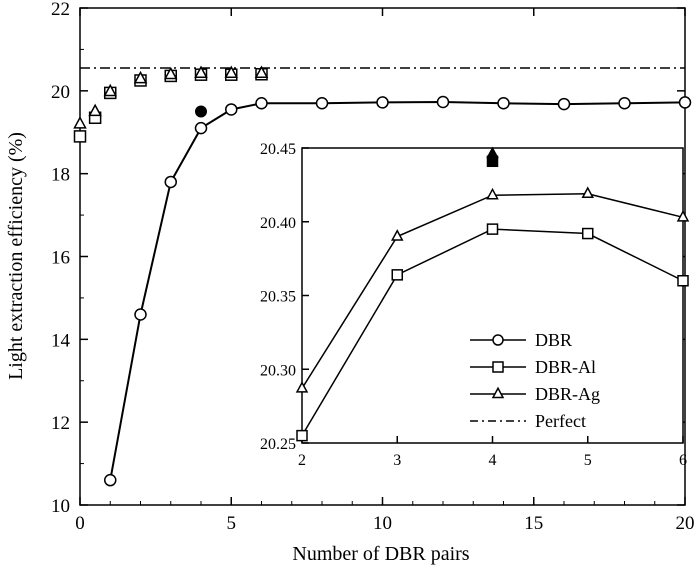 This screenshot has height=572, width=700. Describe the element at coordinates (553, 340) in the screenshot. I see `legend-label-dbr: DBR` at that location.